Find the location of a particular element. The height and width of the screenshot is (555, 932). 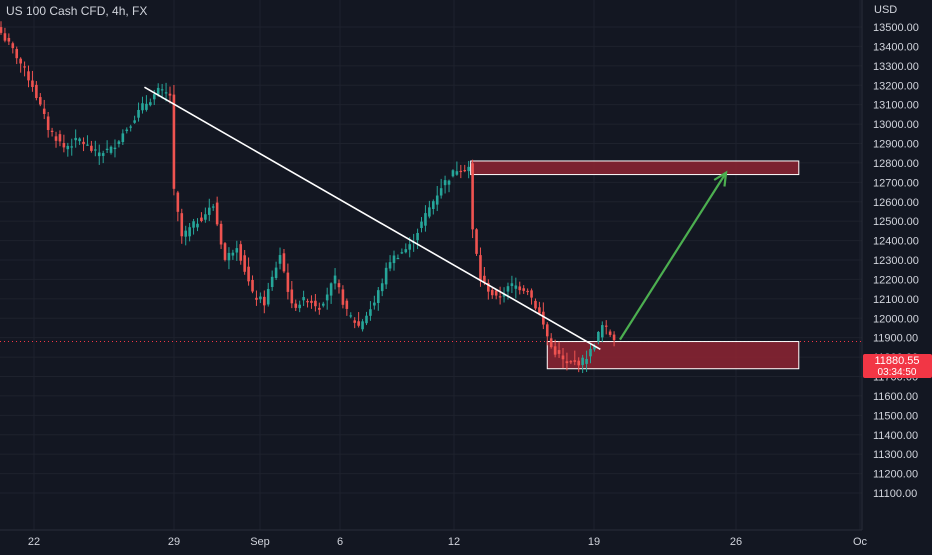

x-tick-label: Oc is located at coordinates (860, 542).